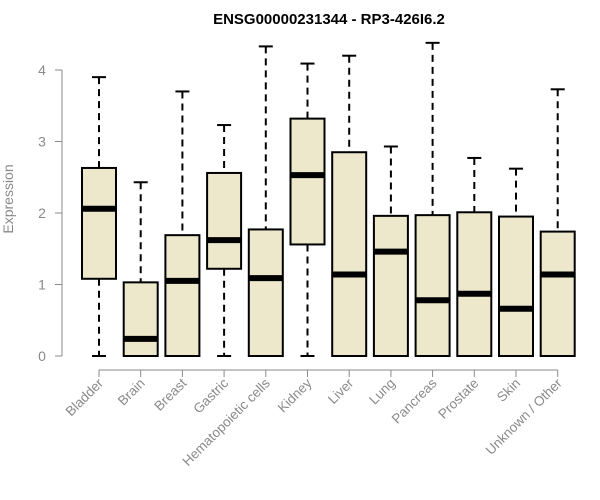 Image resolution: width=600 pixels, height=500 pixels. I want to click on box-liver, so click(349, 205).